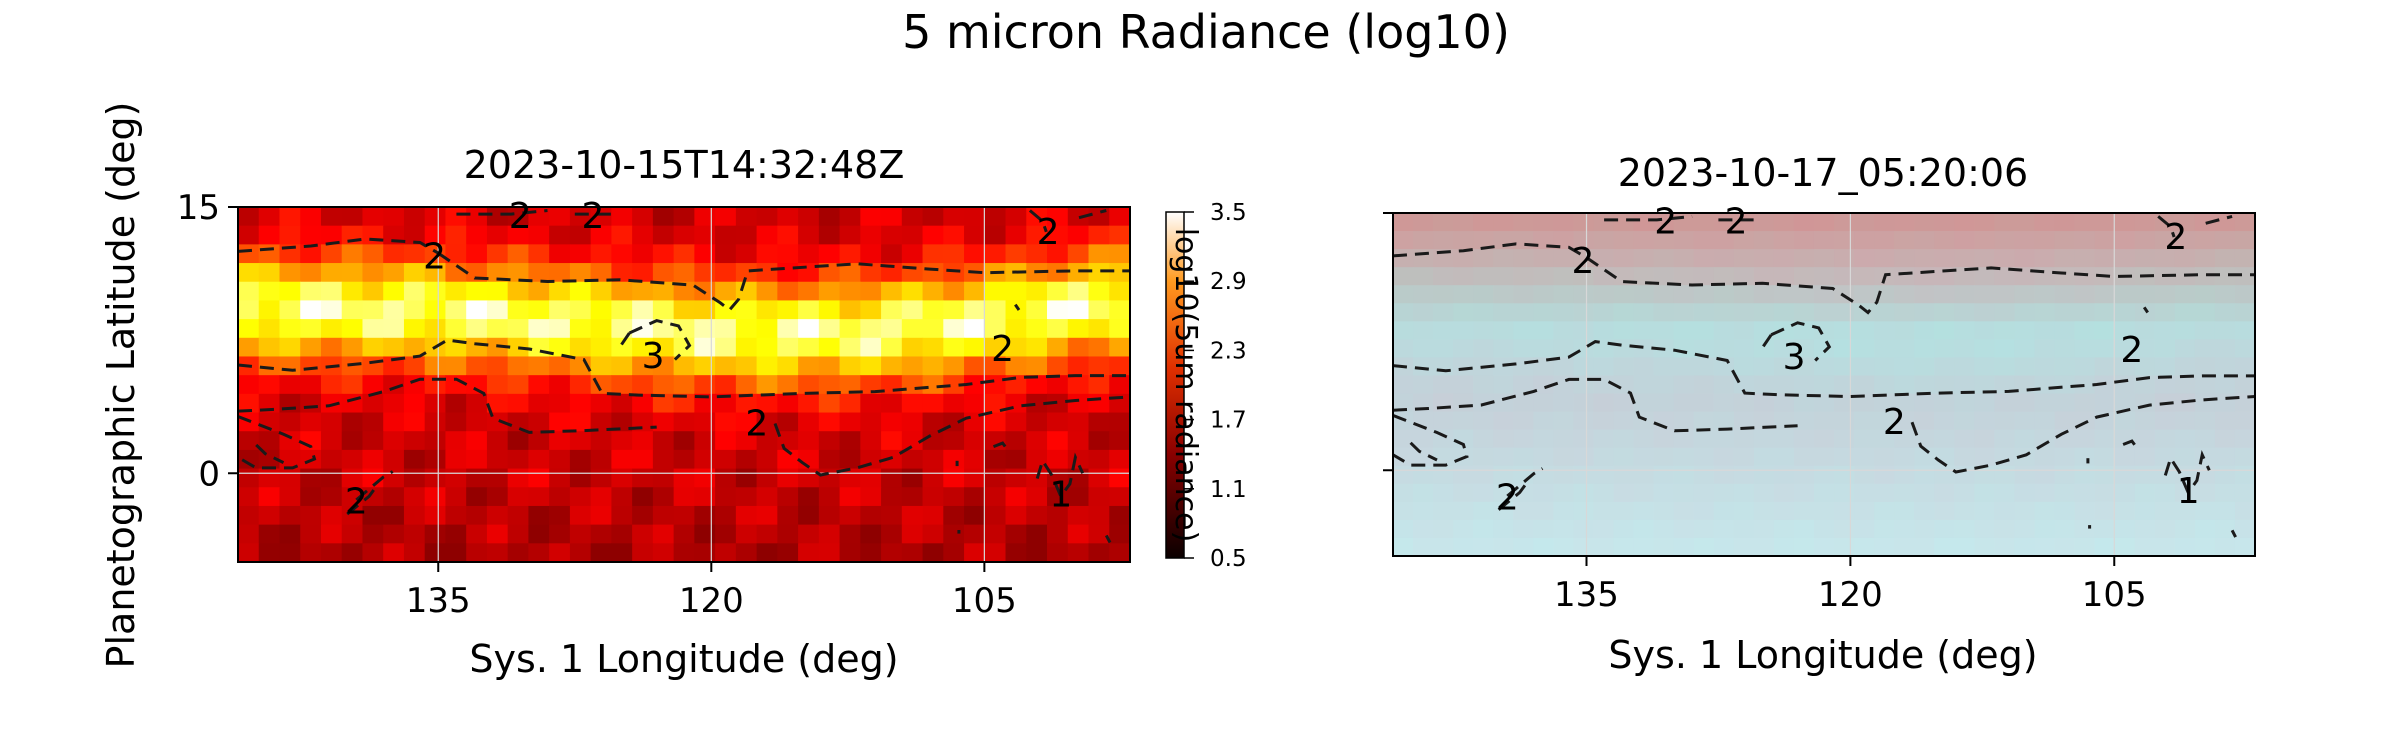 The width and height of the screenshot is (2400, 750). Describe the element at coordinates (1586, 595) in the screenshot. I see `x-tick-label: 135` at that location.